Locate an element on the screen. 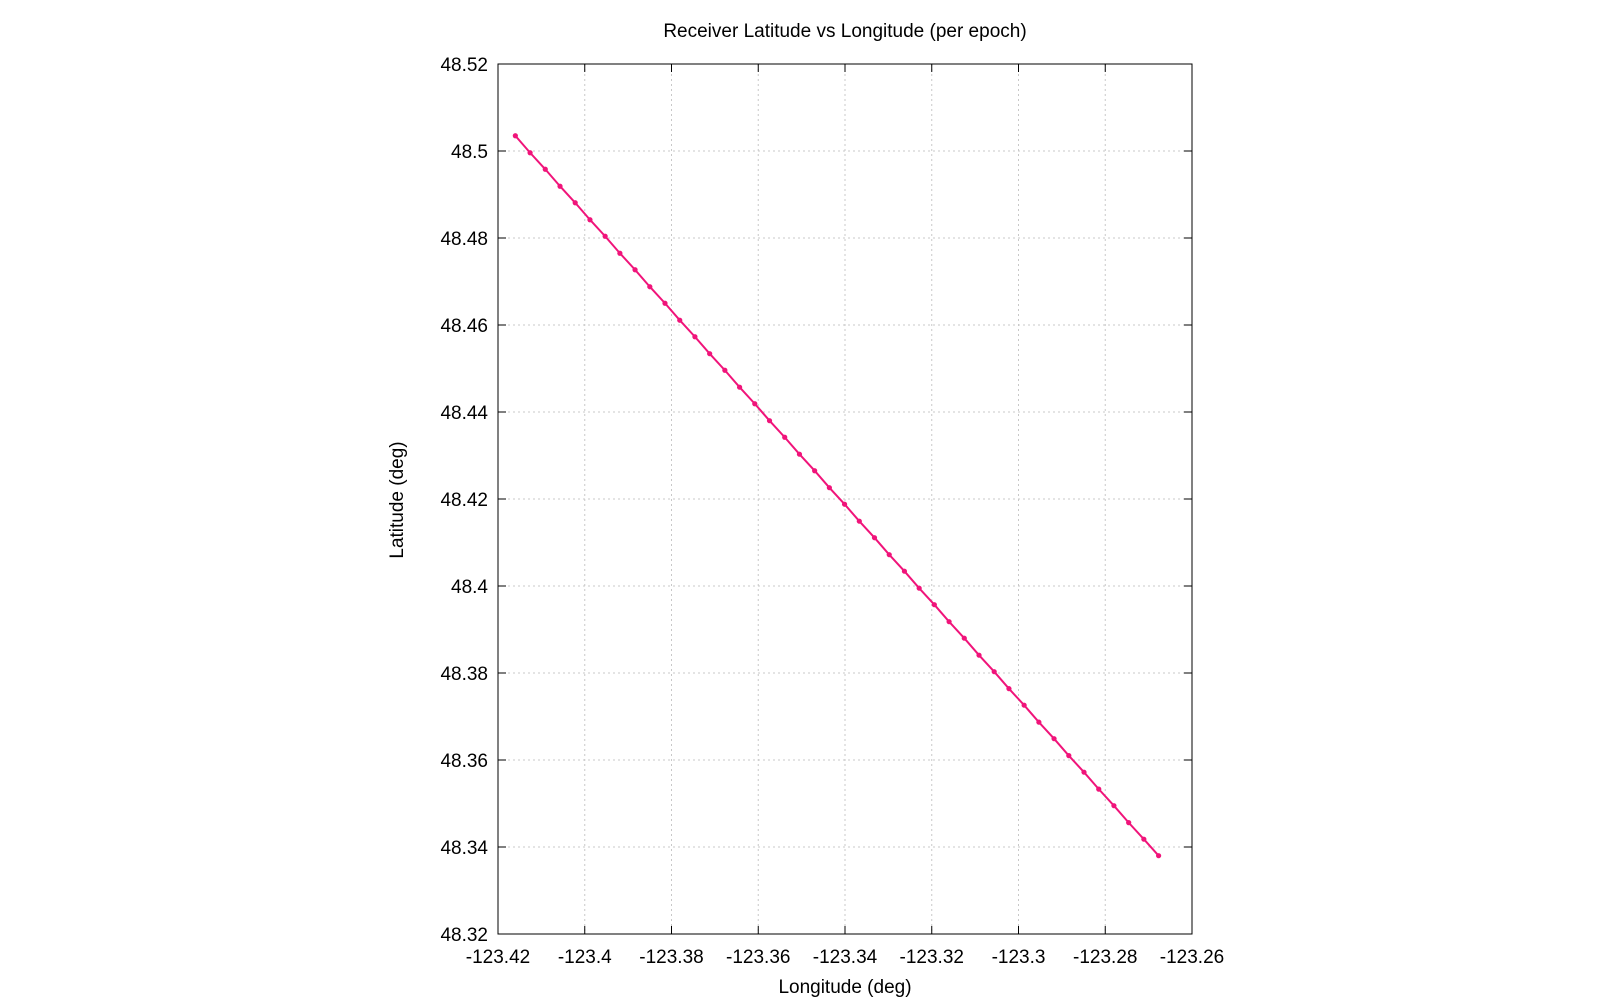  x-tick-label: -123.36 is located at coordinates (758, 957).